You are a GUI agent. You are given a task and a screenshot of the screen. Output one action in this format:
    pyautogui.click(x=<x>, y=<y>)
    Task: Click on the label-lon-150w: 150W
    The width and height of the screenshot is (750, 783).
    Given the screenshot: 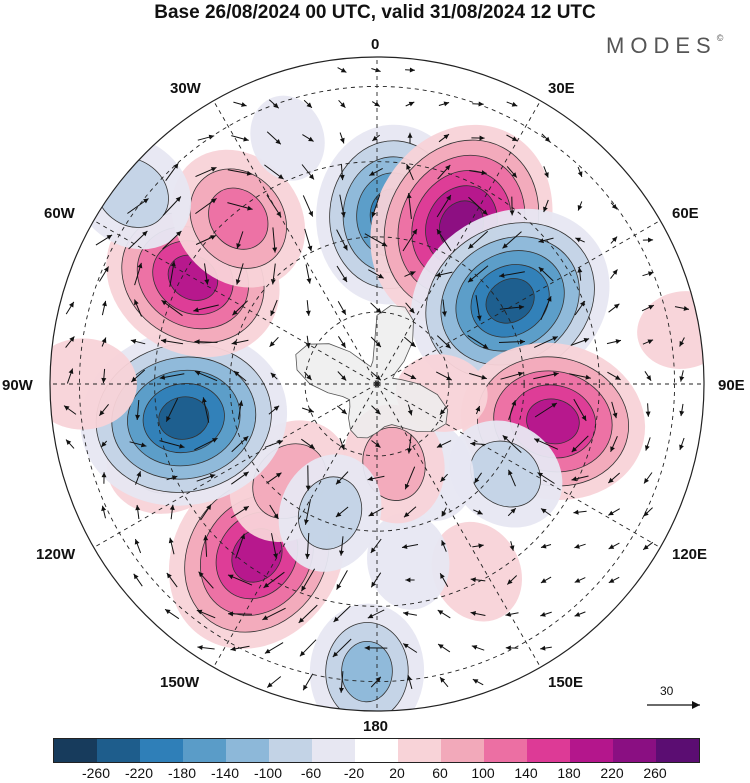 What is the action you would take?
    pyautogui.click(x=180, y=682)
    